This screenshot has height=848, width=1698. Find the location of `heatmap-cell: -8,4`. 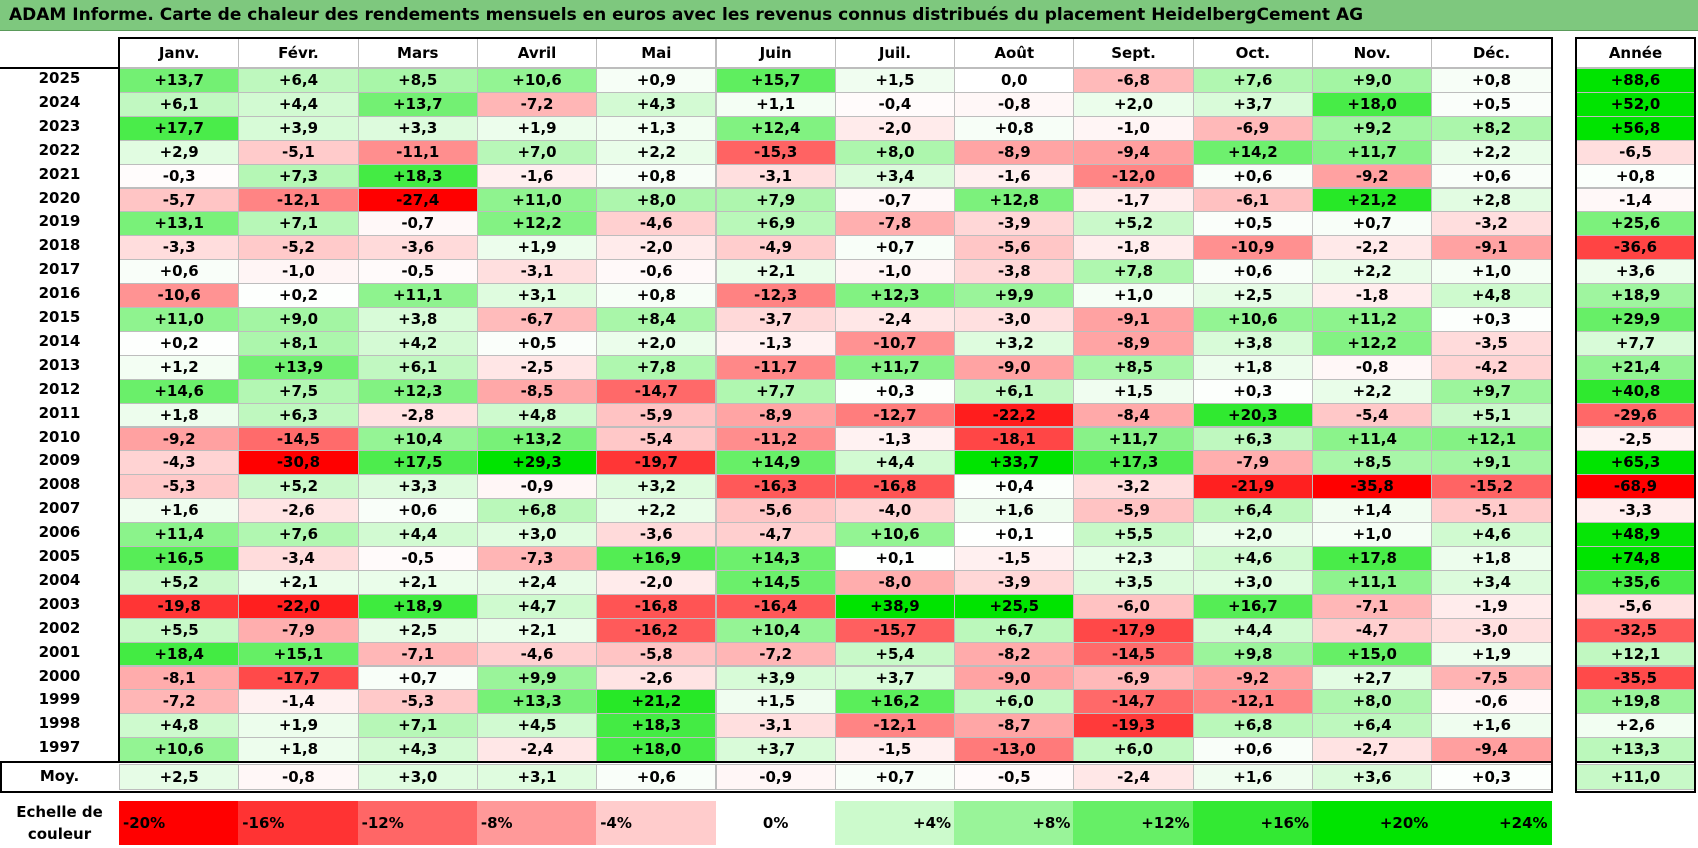

heatmap-cell: -8,4 is located at coordinates (1133, 415).